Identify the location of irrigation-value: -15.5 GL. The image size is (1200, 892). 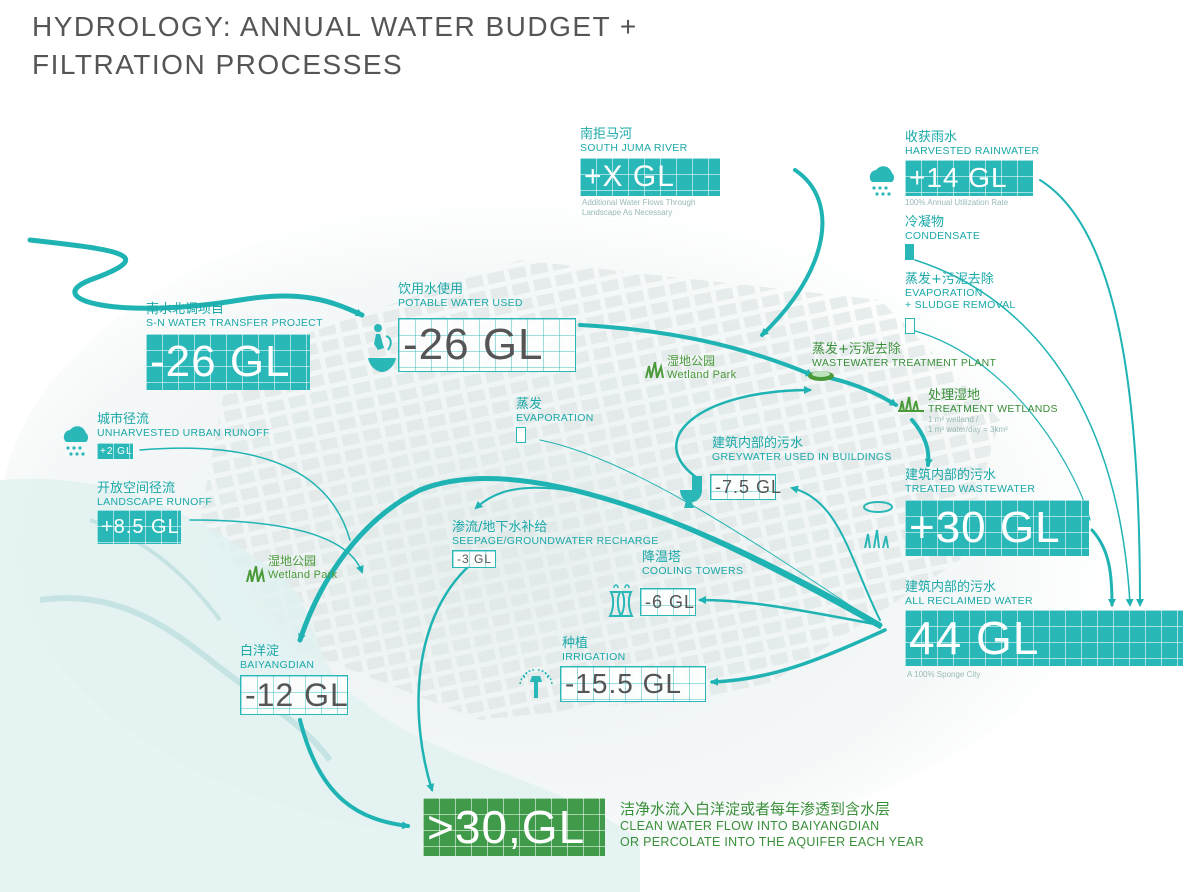
(633, 684).